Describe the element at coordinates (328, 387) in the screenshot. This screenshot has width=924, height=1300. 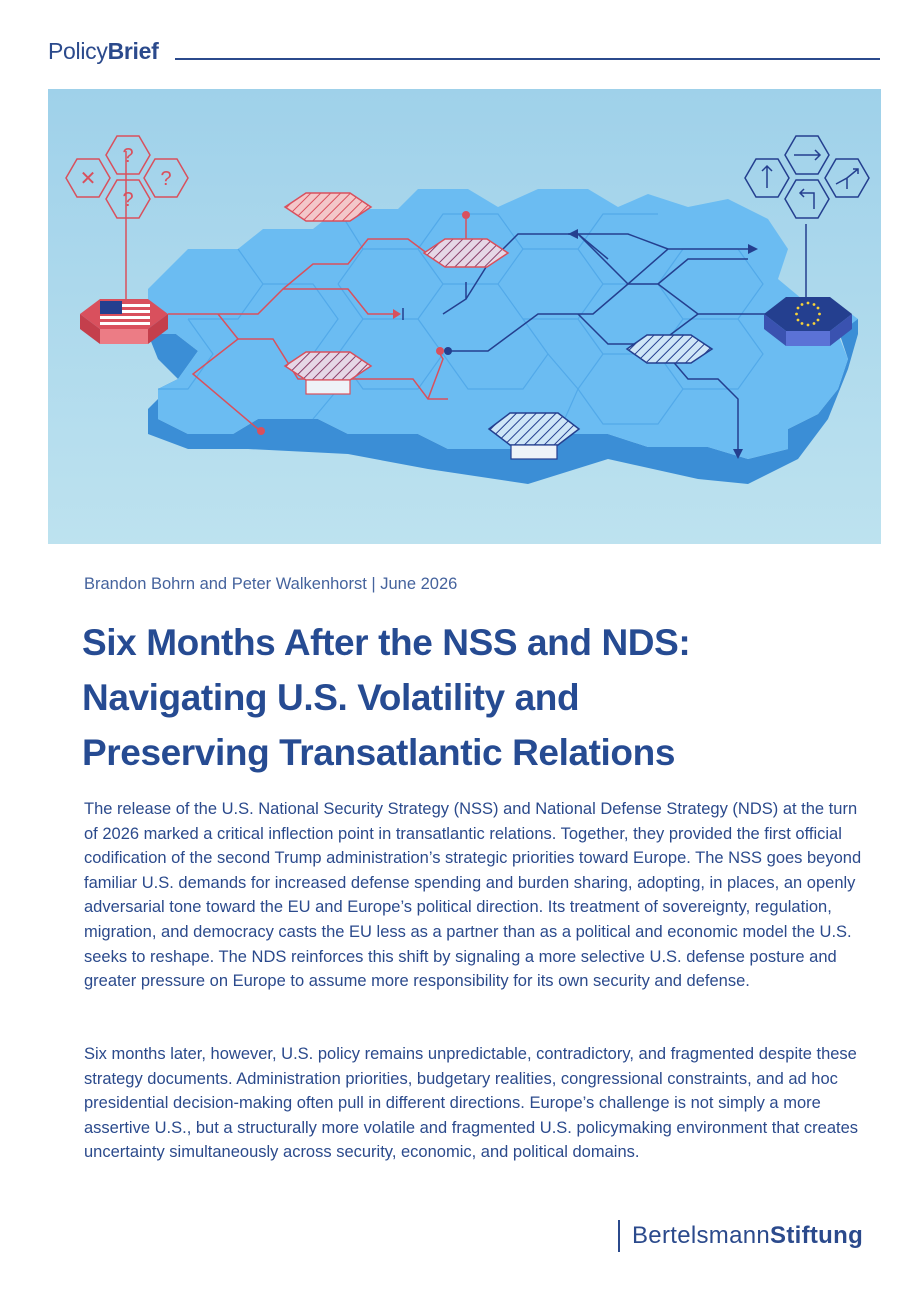
I see `hex-plinth-left` at that location.